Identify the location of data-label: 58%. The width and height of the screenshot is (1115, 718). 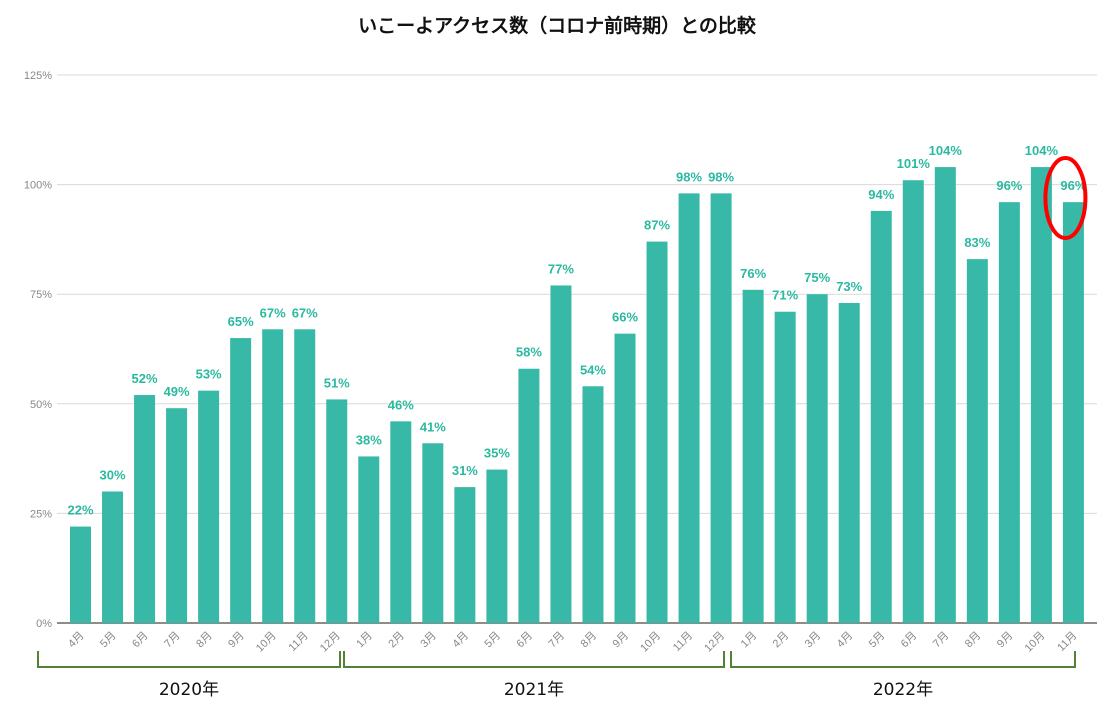
(529, 352).